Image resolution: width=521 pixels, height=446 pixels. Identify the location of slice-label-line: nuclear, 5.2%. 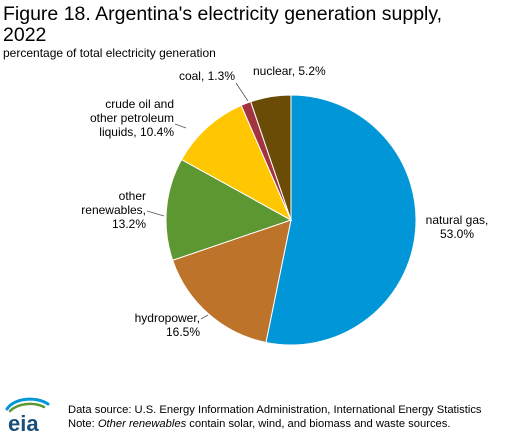
(289, 71).